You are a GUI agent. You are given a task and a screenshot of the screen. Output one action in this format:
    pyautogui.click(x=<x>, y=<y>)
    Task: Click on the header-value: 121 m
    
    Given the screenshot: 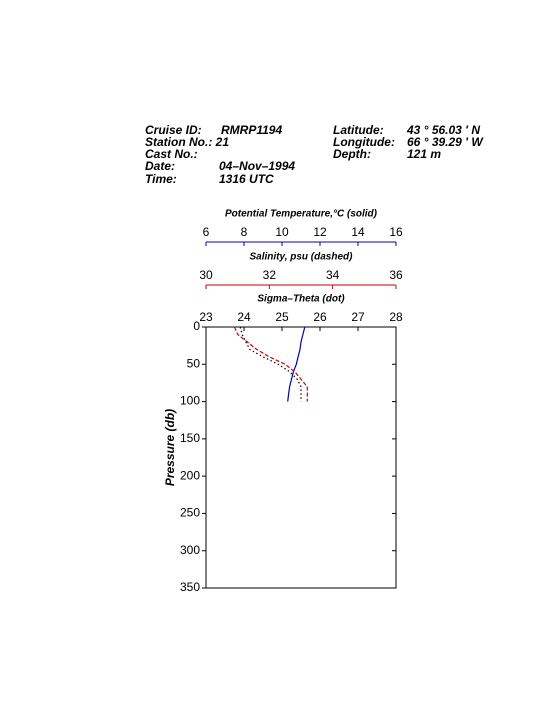 What is the action you would take?
    pyautogui.click(x=424, y=154)
    